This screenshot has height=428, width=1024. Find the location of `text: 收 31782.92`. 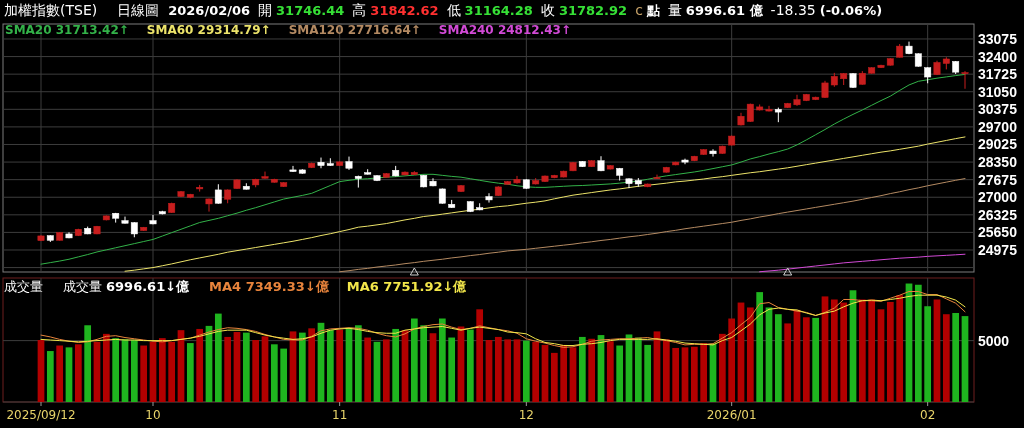

text: 收 31782.92 is located at coordinates (584, 10).